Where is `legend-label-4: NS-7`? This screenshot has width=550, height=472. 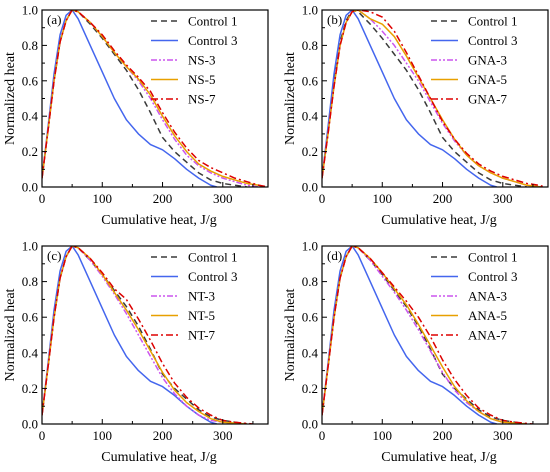
legend-label-4: NS-7 is located at coordinates (202, 99).